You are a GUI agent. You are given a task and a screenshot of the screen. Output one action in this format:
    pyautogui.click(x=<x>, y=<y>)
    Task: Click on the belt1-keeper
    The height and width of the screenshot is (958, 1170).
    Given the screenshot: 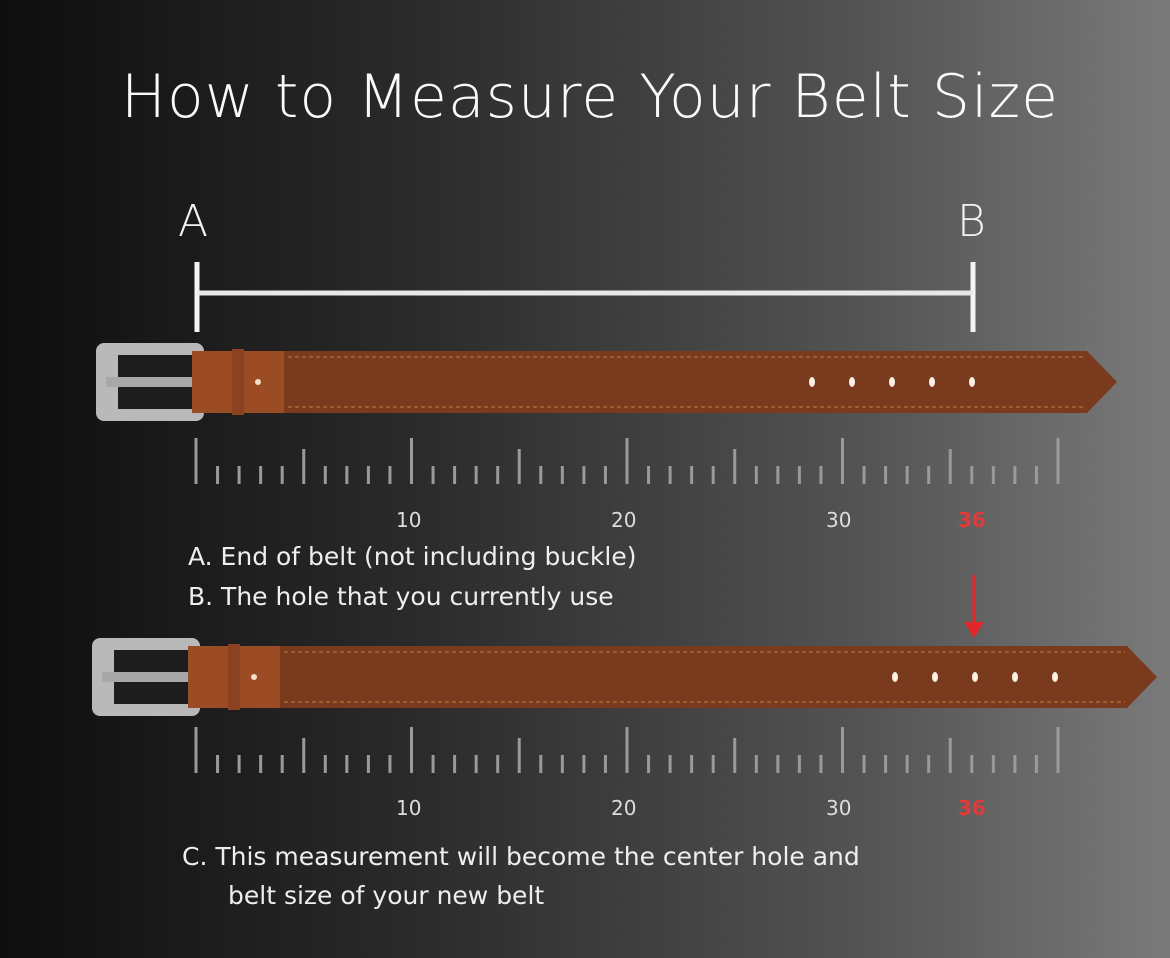 What is the action you would take?
    pyautogui.click(x=238, y=382)
    